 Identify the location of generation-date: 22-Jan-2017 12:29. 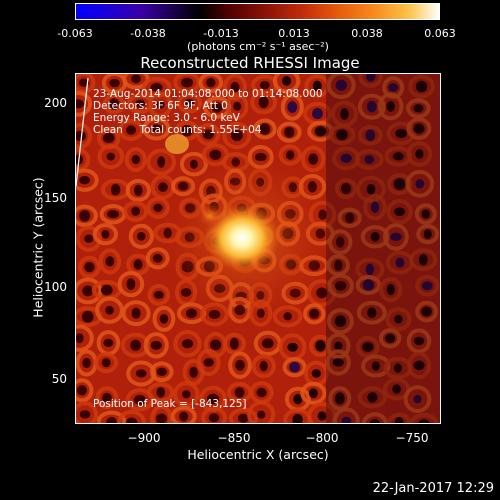
(433, 488).